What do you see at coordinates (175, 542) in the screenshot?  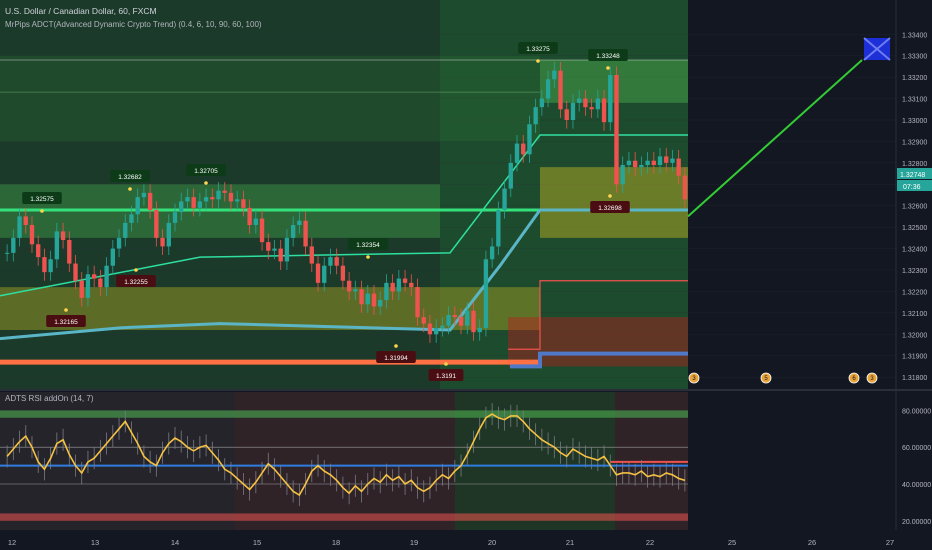 I see `date-tick-label: 14` at bounding box center [175, 542].